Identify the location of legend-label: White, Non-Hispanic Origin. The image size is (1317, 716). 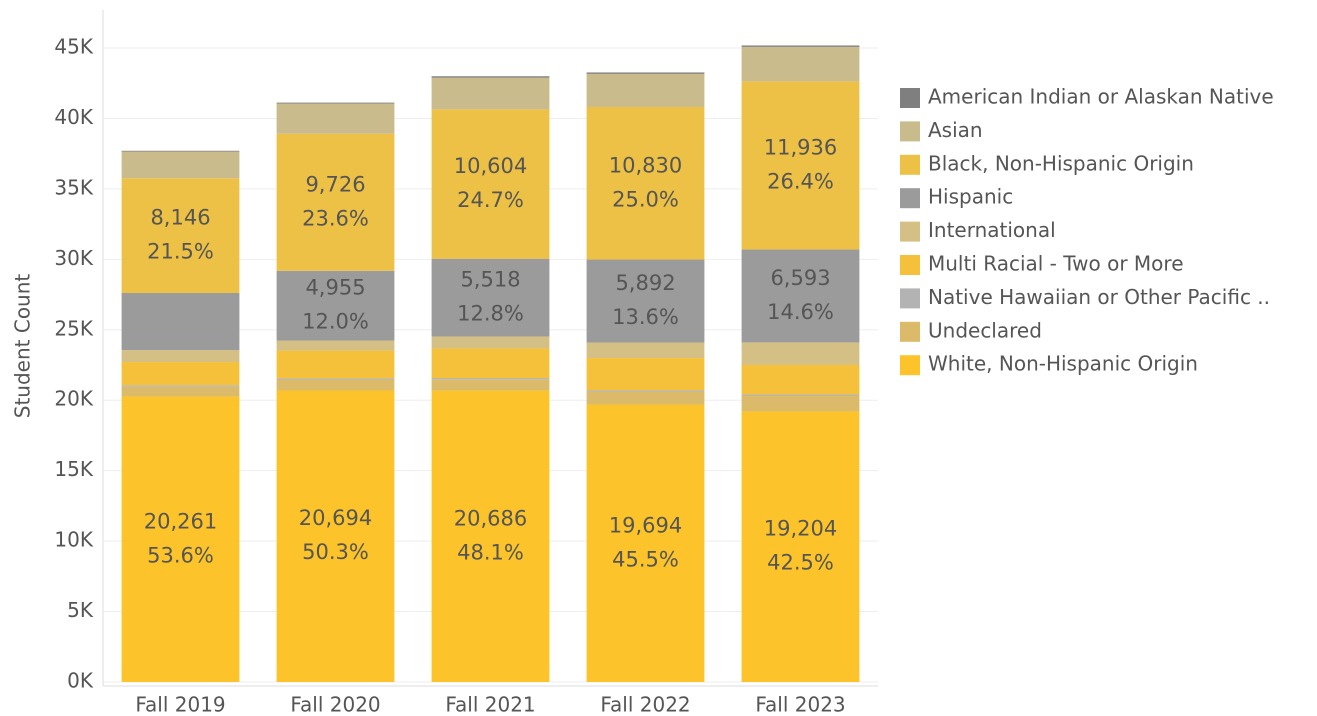
(1063, 364).